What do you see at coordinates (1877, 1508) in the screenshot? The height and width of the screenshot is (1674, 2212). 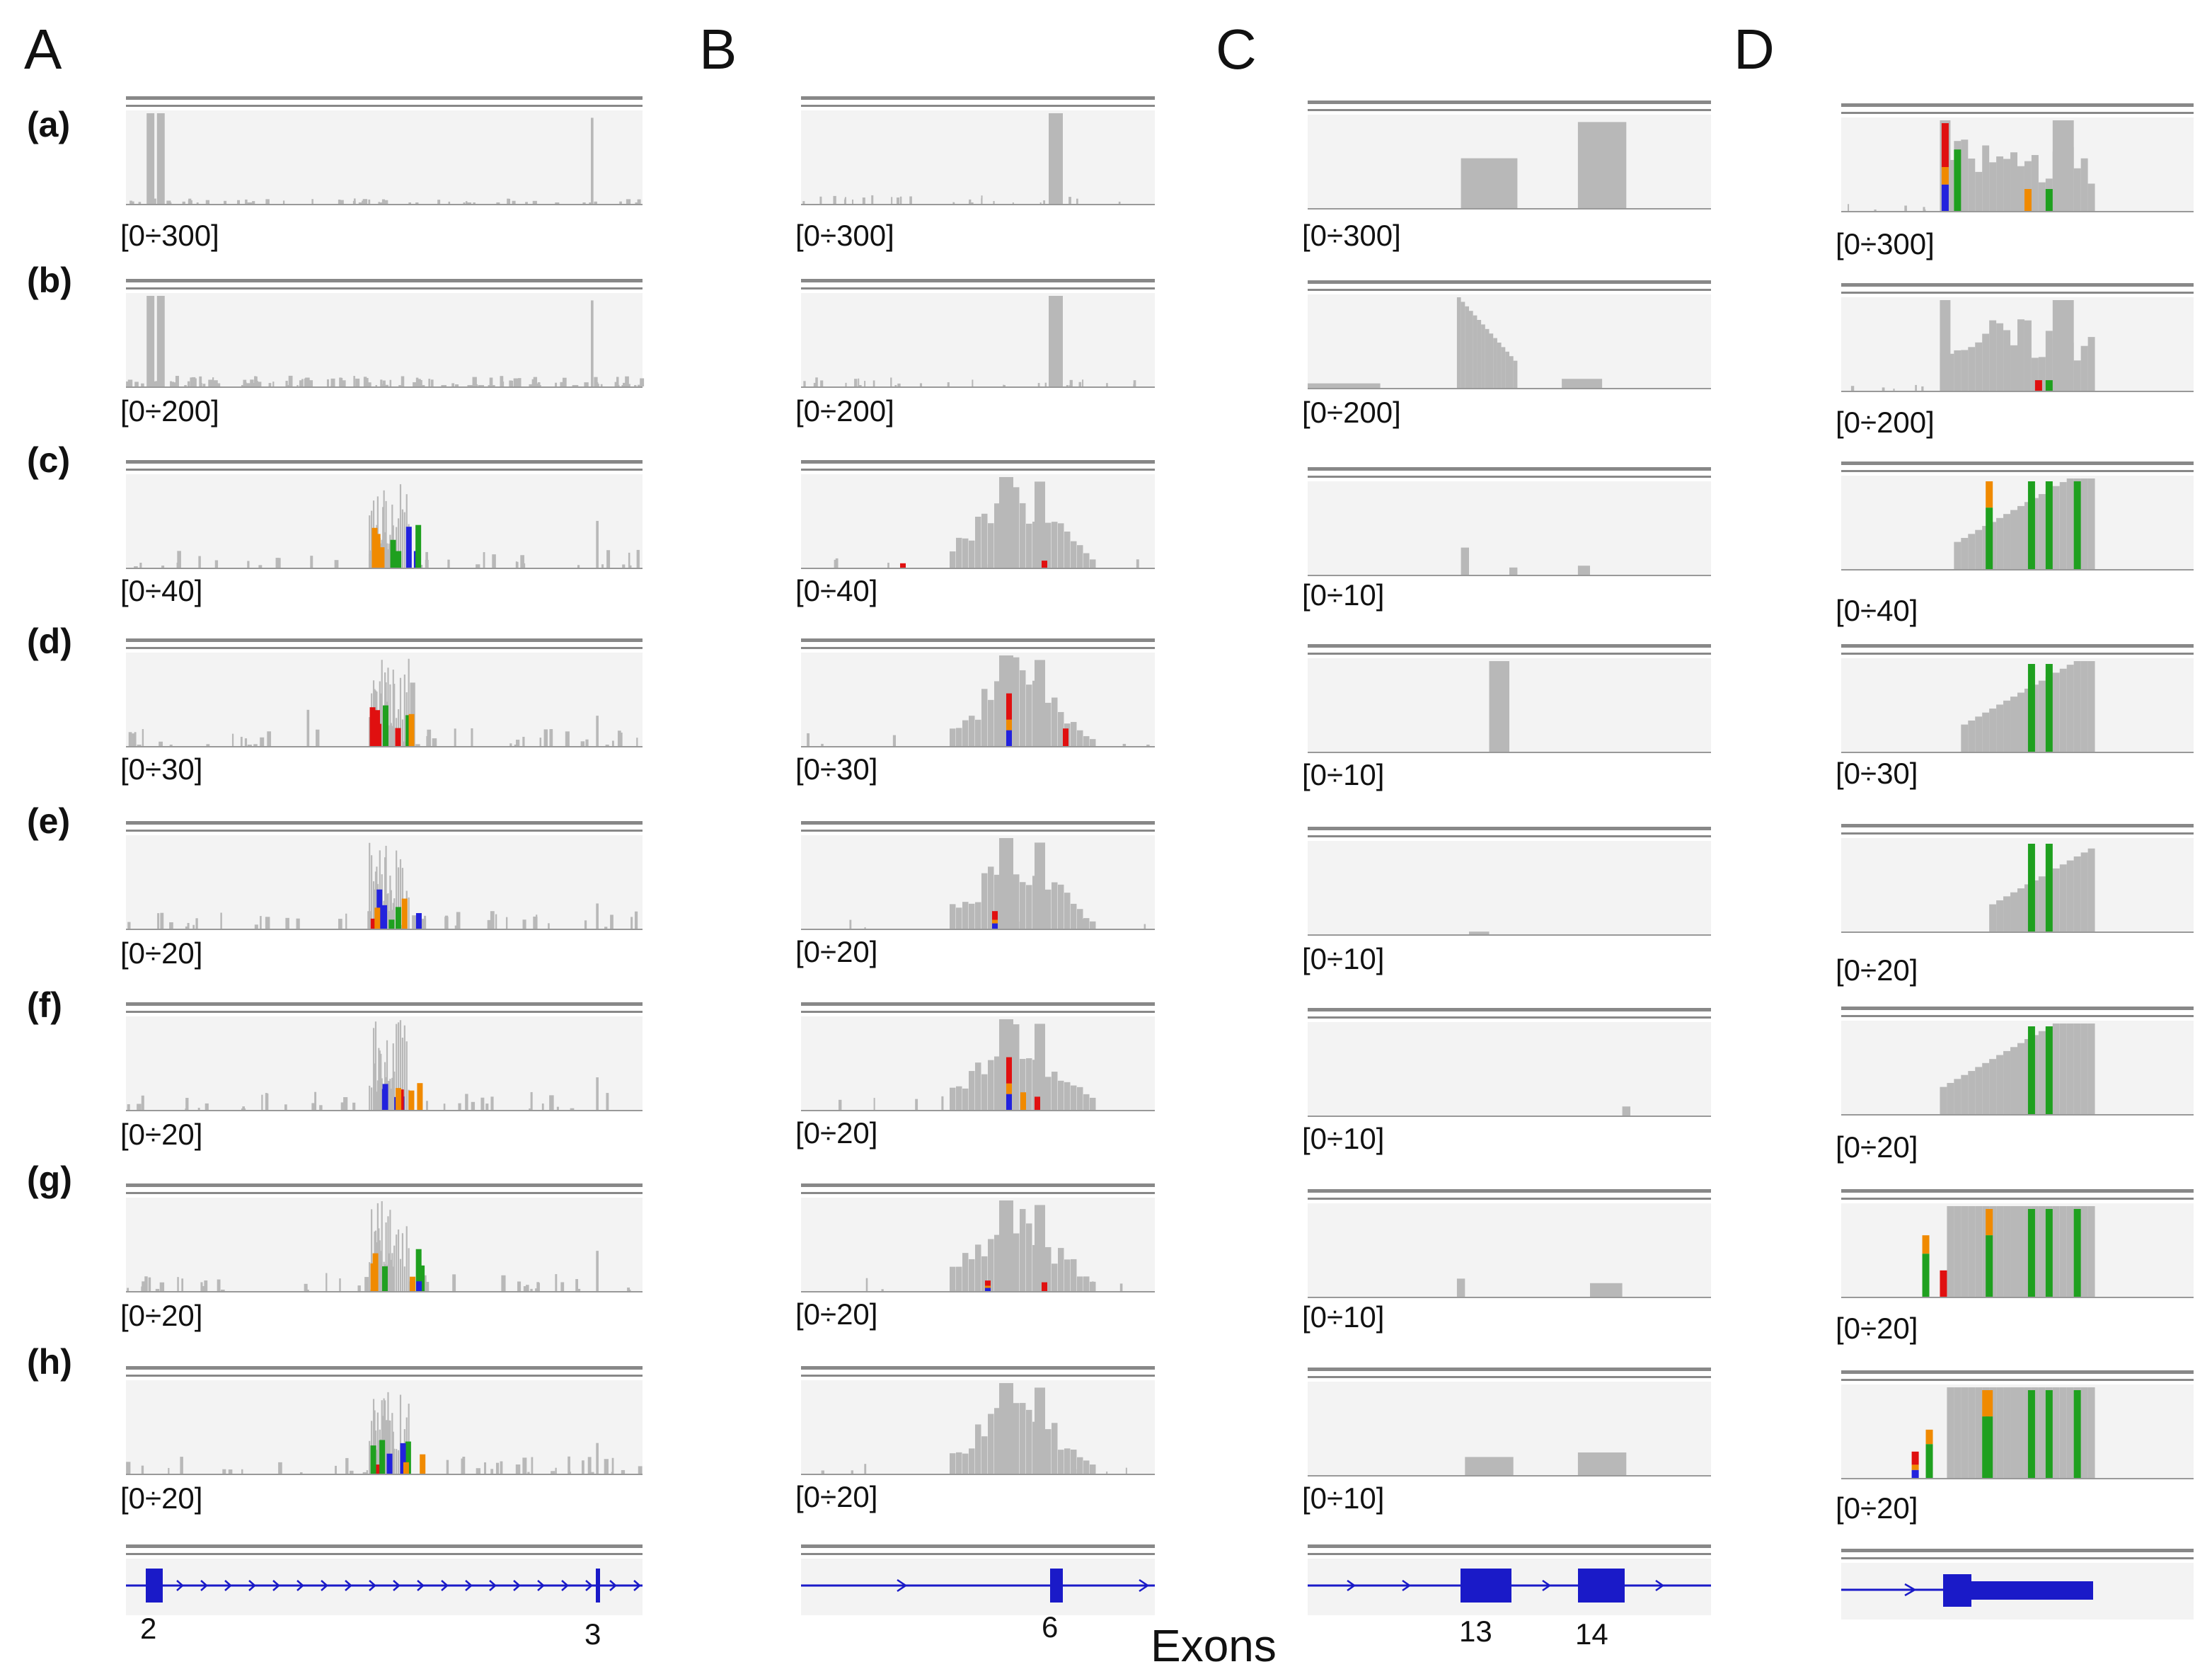 I see `range-label-h-D: [0÷20]` at bounding box center [1877, 1508].